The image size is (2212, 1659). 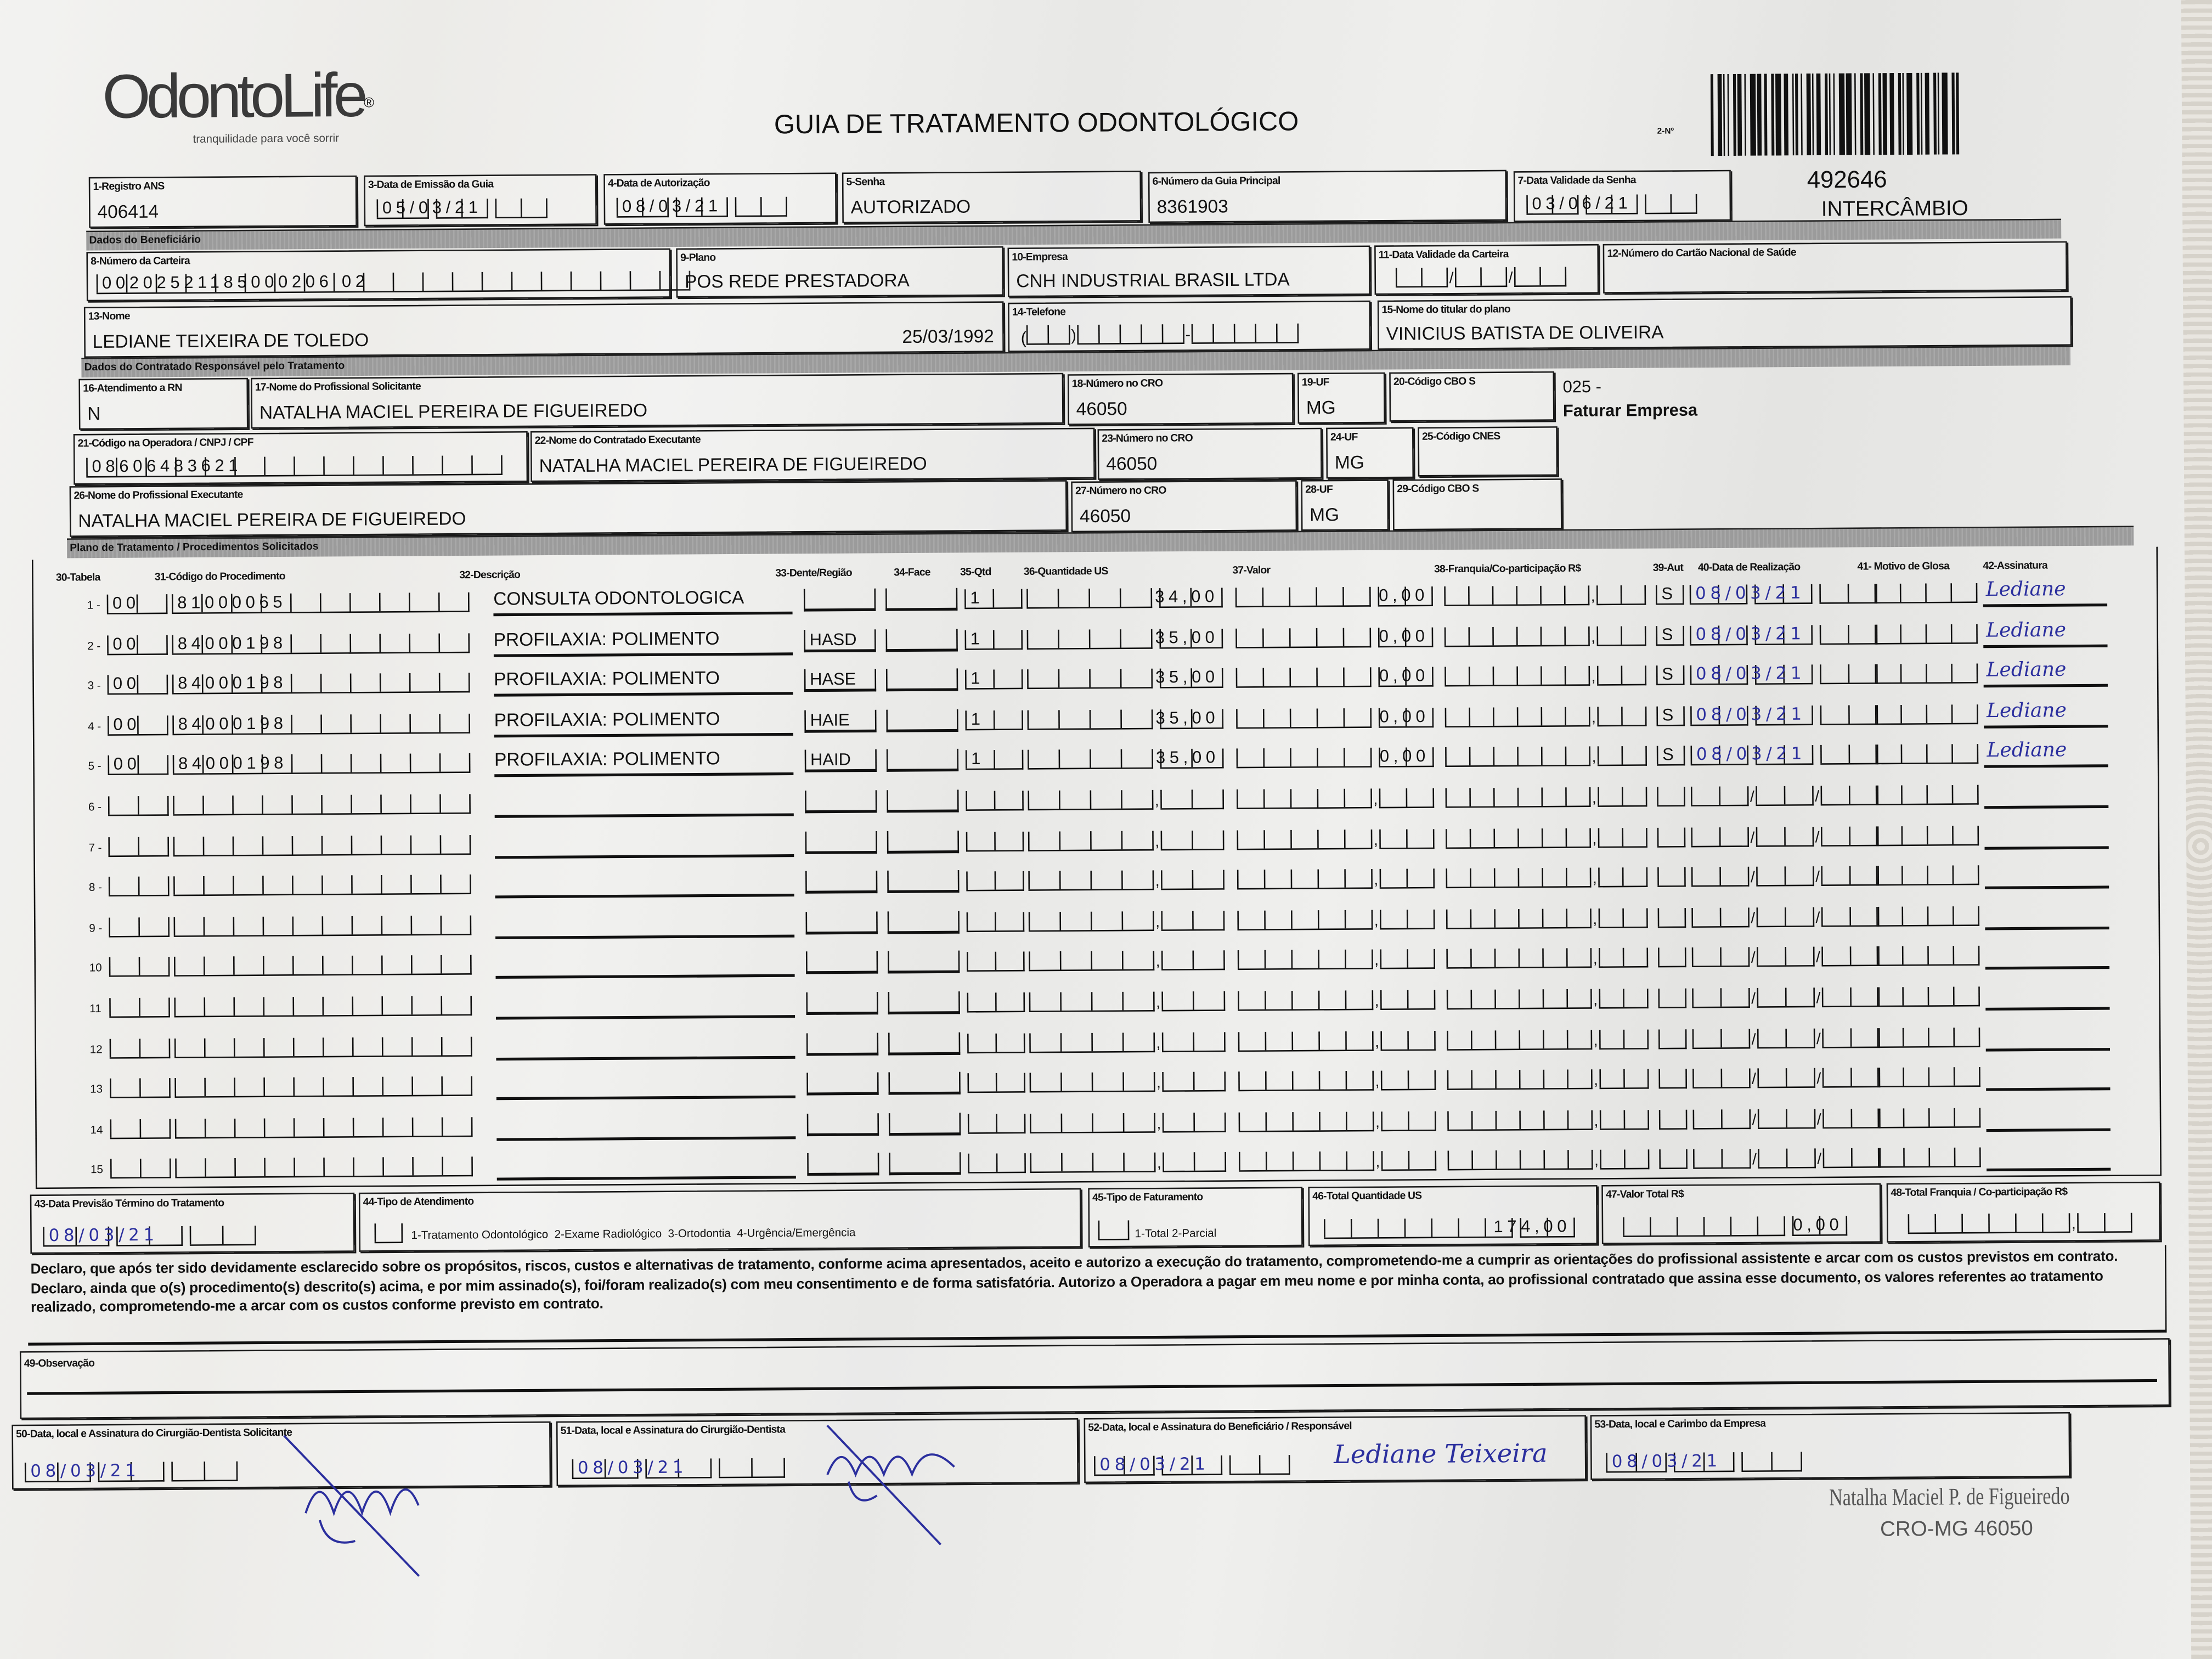 What do you see at coordinates (2026, 590) in the screenshot?
I see `patient-signature: Lediane` at bounding box center [2026, 590].